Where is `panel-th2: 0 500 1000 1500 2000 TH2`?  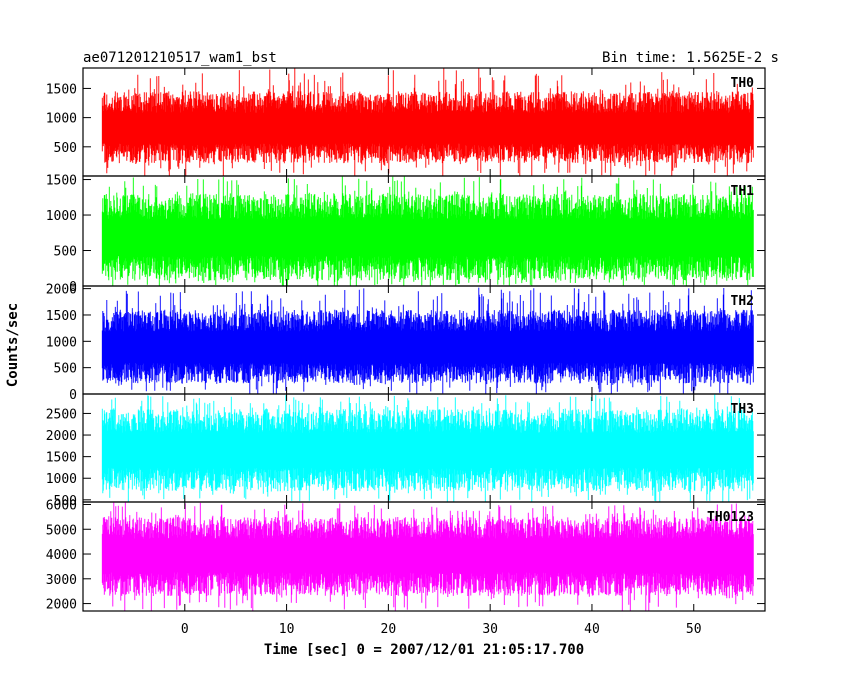 panel-th2: 0 500 1000 1500 2000 TH2 is located at coordinates (406, 343).